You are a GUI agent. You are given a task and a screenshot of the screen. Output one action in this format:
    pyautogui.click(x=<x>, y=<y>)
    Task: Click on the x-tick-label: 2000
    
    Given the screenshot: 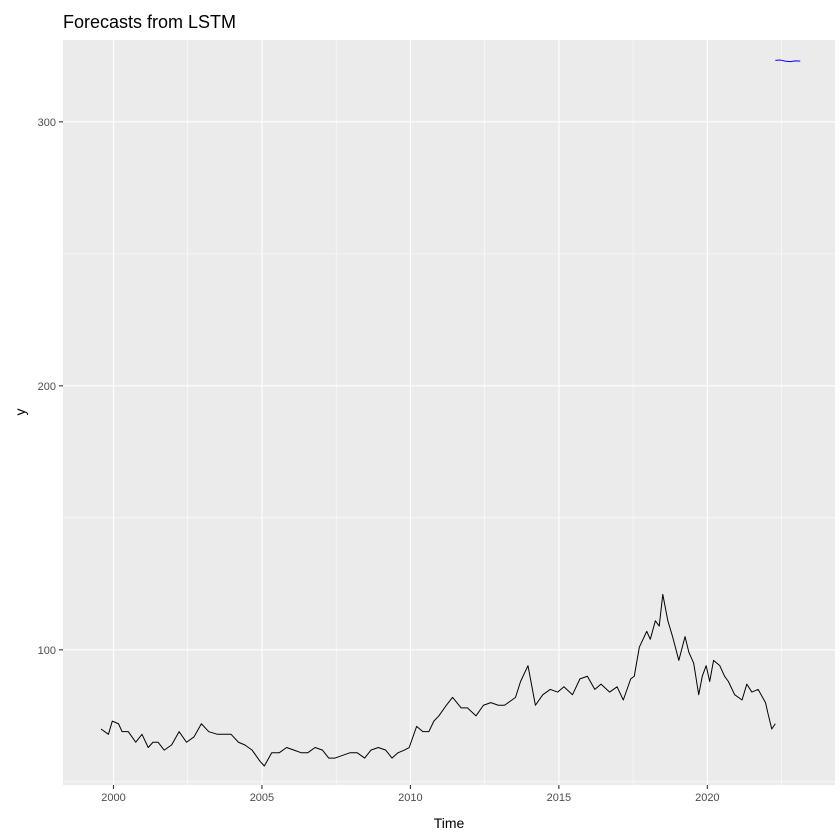 What is the action you would take?
    pyautogui.click(x=113, y=798)
    